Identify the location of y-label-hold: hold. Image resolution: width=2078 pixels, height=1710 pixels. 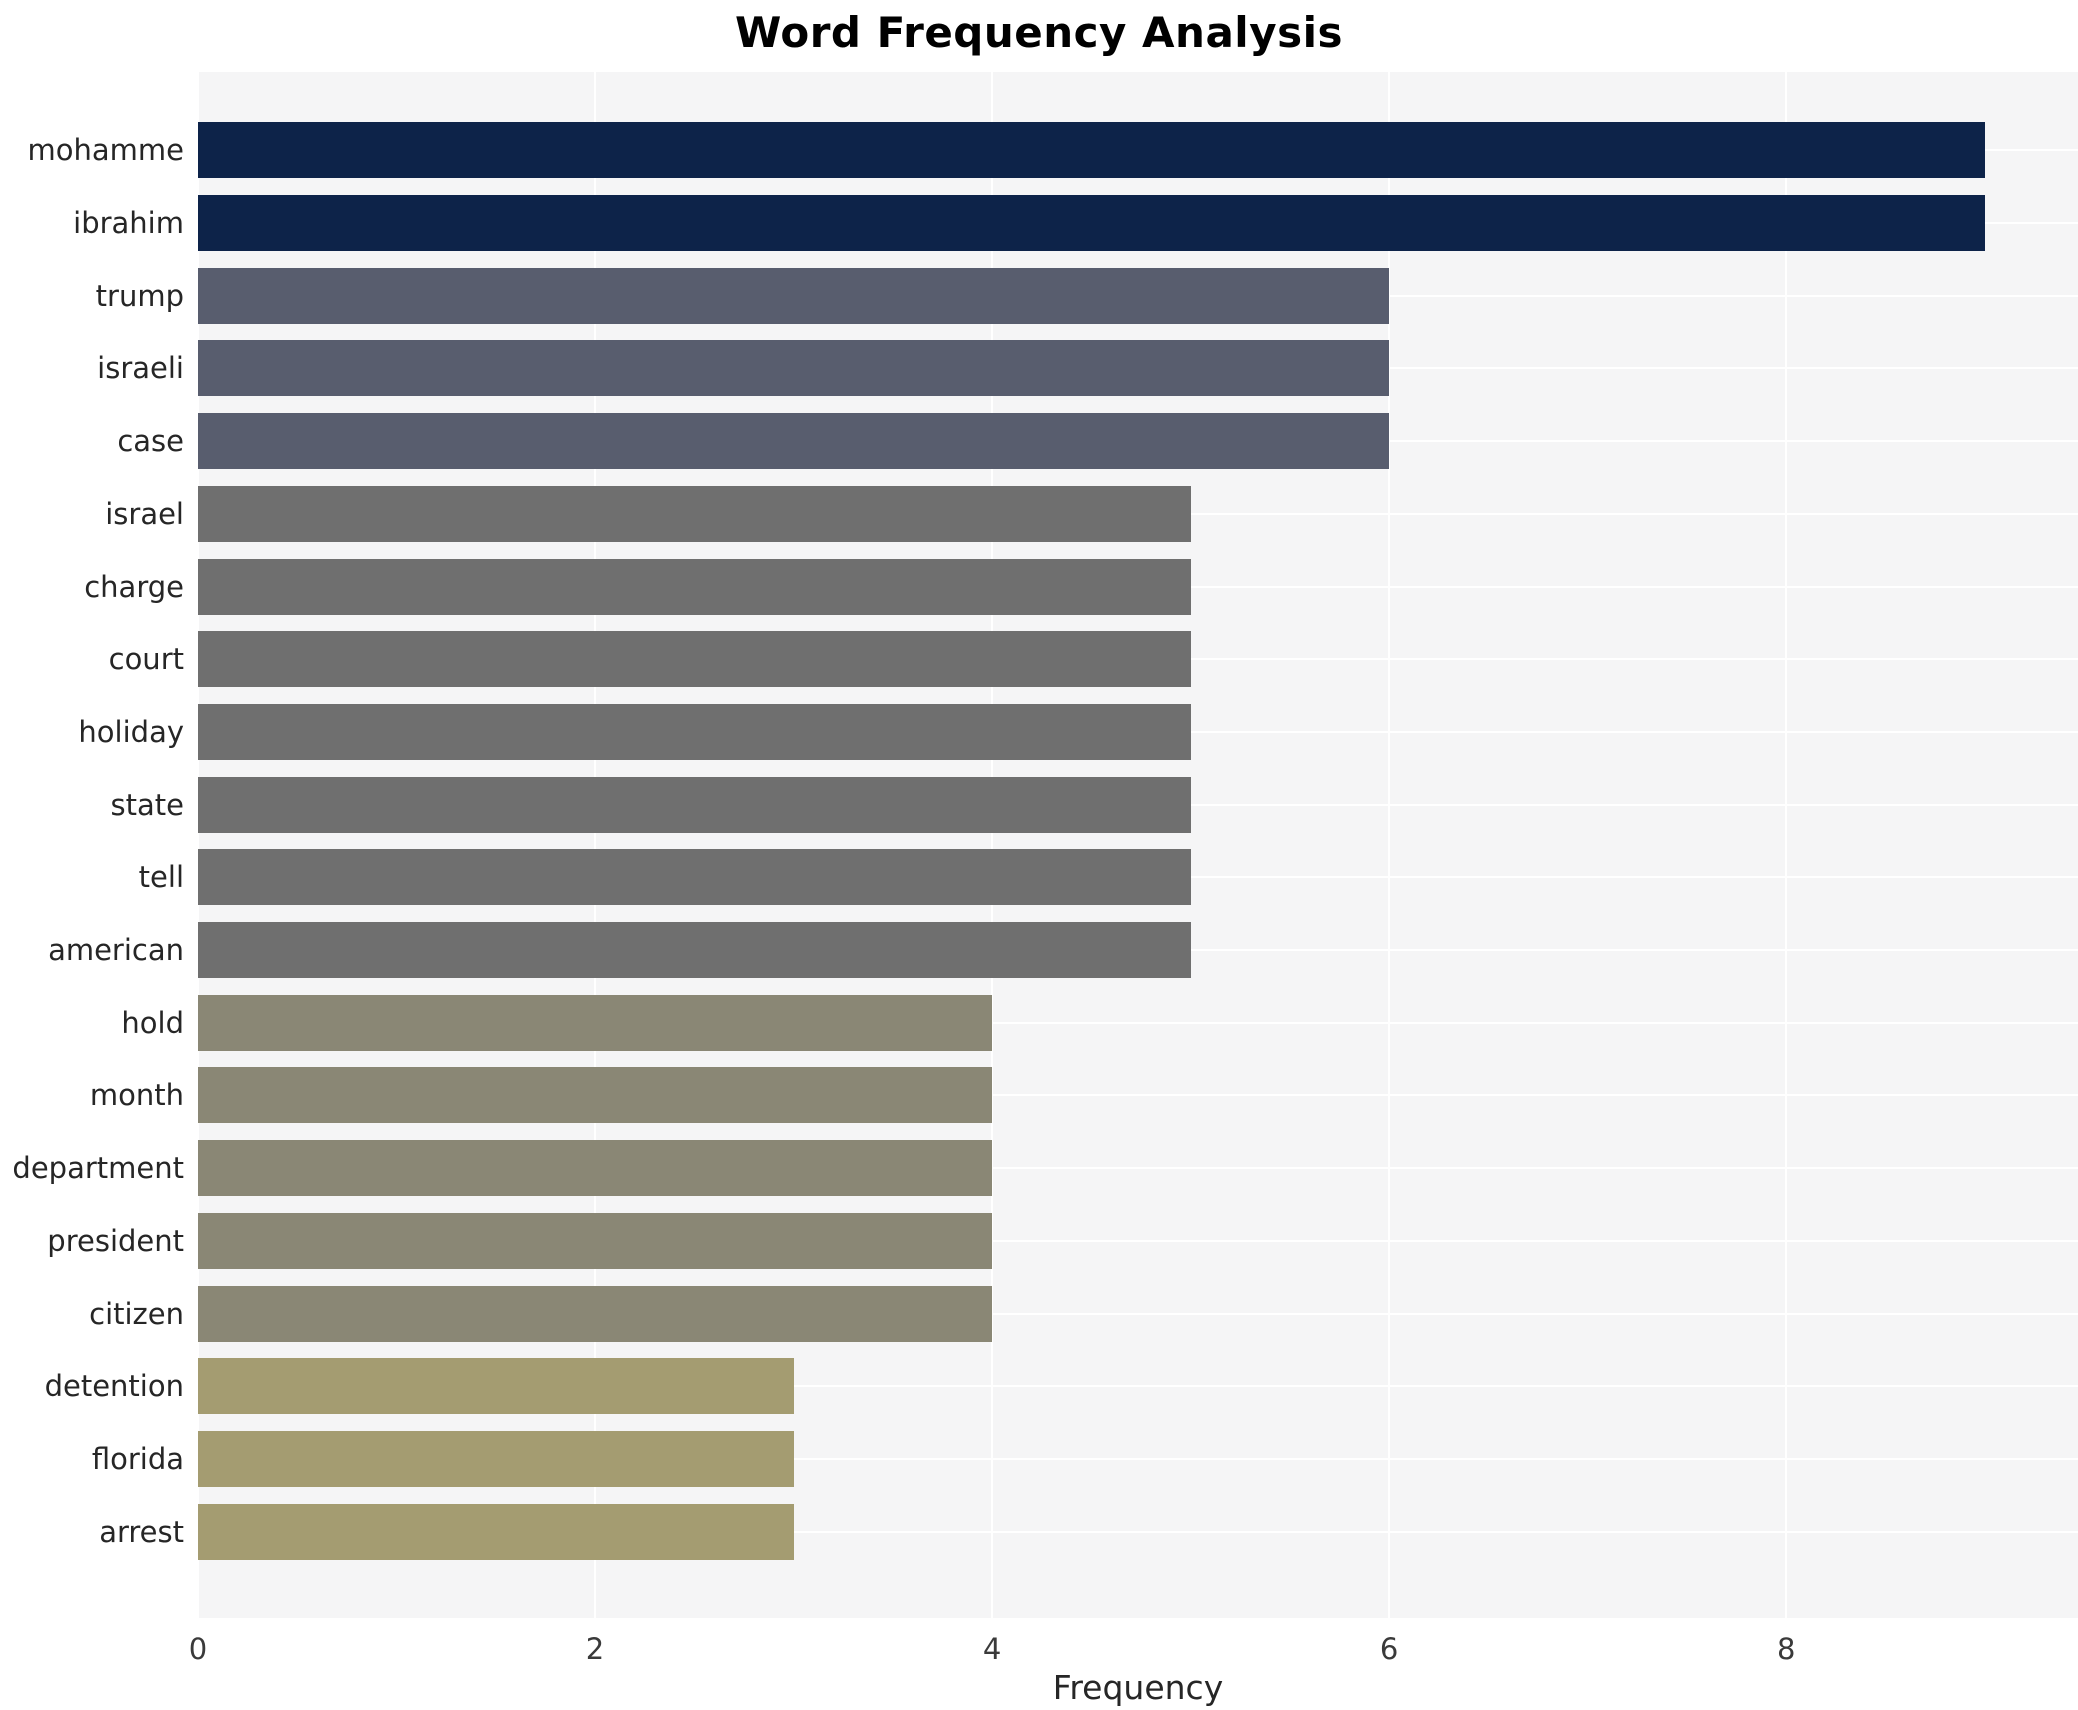
(152, 1022).